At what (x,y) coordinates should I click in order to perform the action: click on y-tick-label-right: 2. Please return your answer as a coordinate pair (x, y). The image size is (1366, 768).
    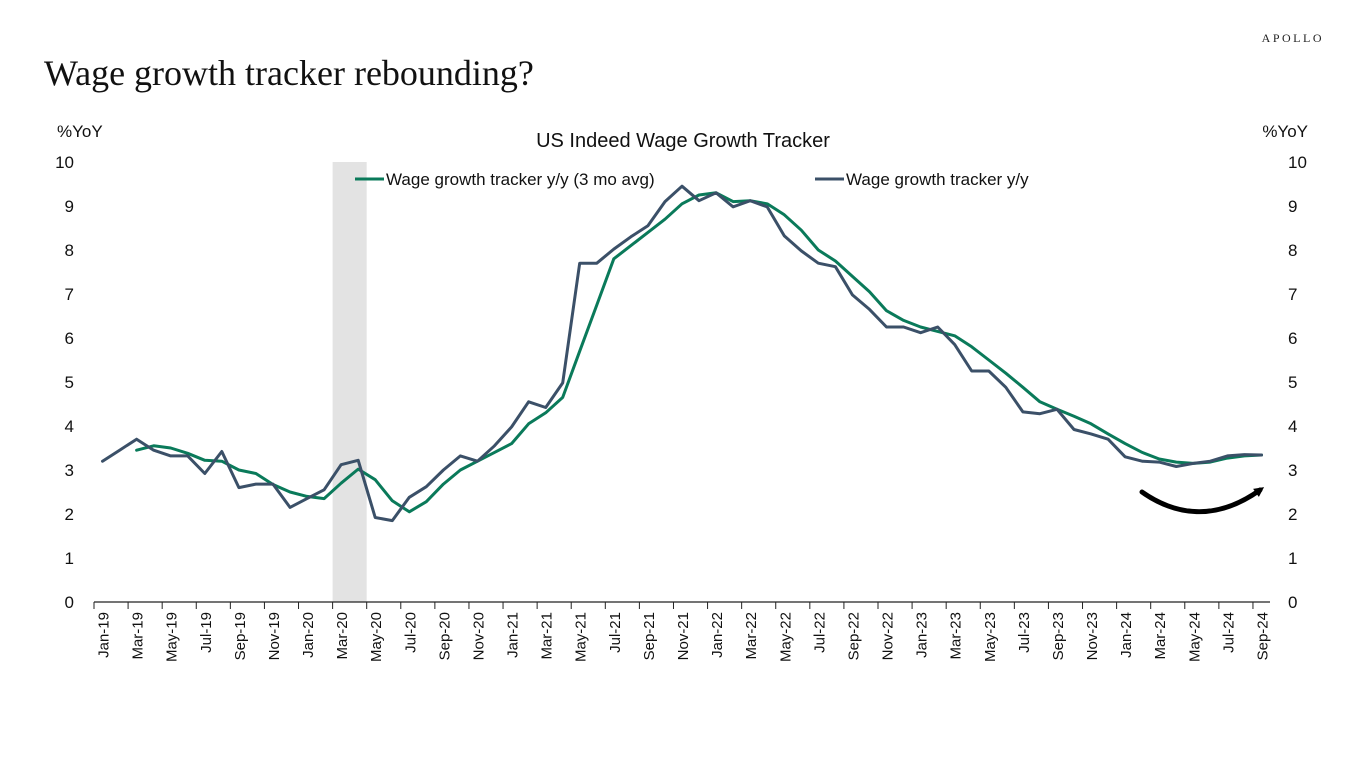
    Looking at the image, I should click on (1292, 514).